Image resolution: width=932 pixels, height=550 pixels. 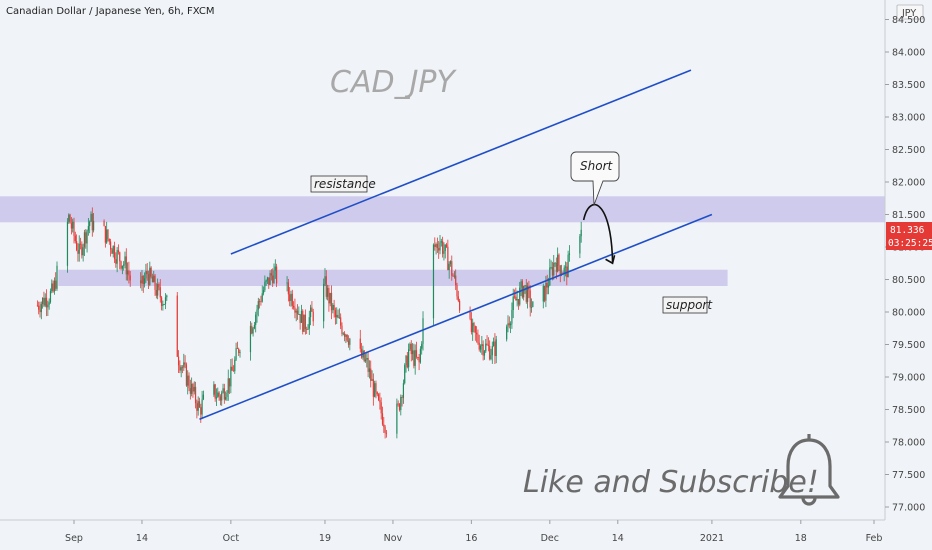 What do you see at coordinates (909, 236) in the screenshot?
I see `price-tag` at bounding box center [909, 236].